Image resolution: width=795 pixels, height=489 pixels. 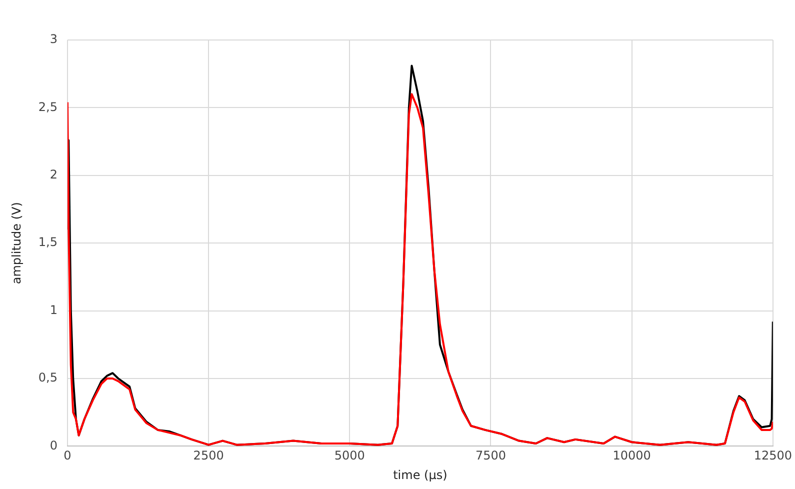 I want to click on y-tick-label: 2, so click(x=54, y=175).